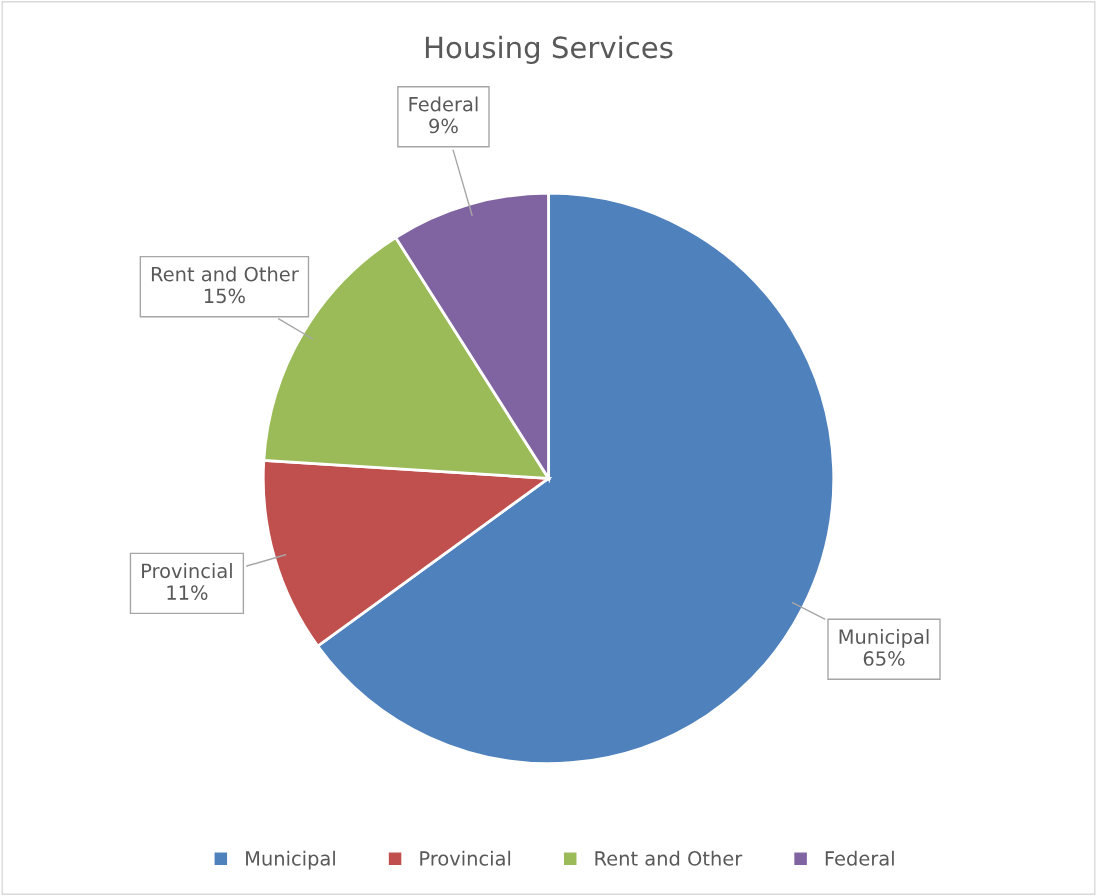  Describe the element at coordinates (290, 860) in the screenshot. I see `legend-label: Municipal` at that location.